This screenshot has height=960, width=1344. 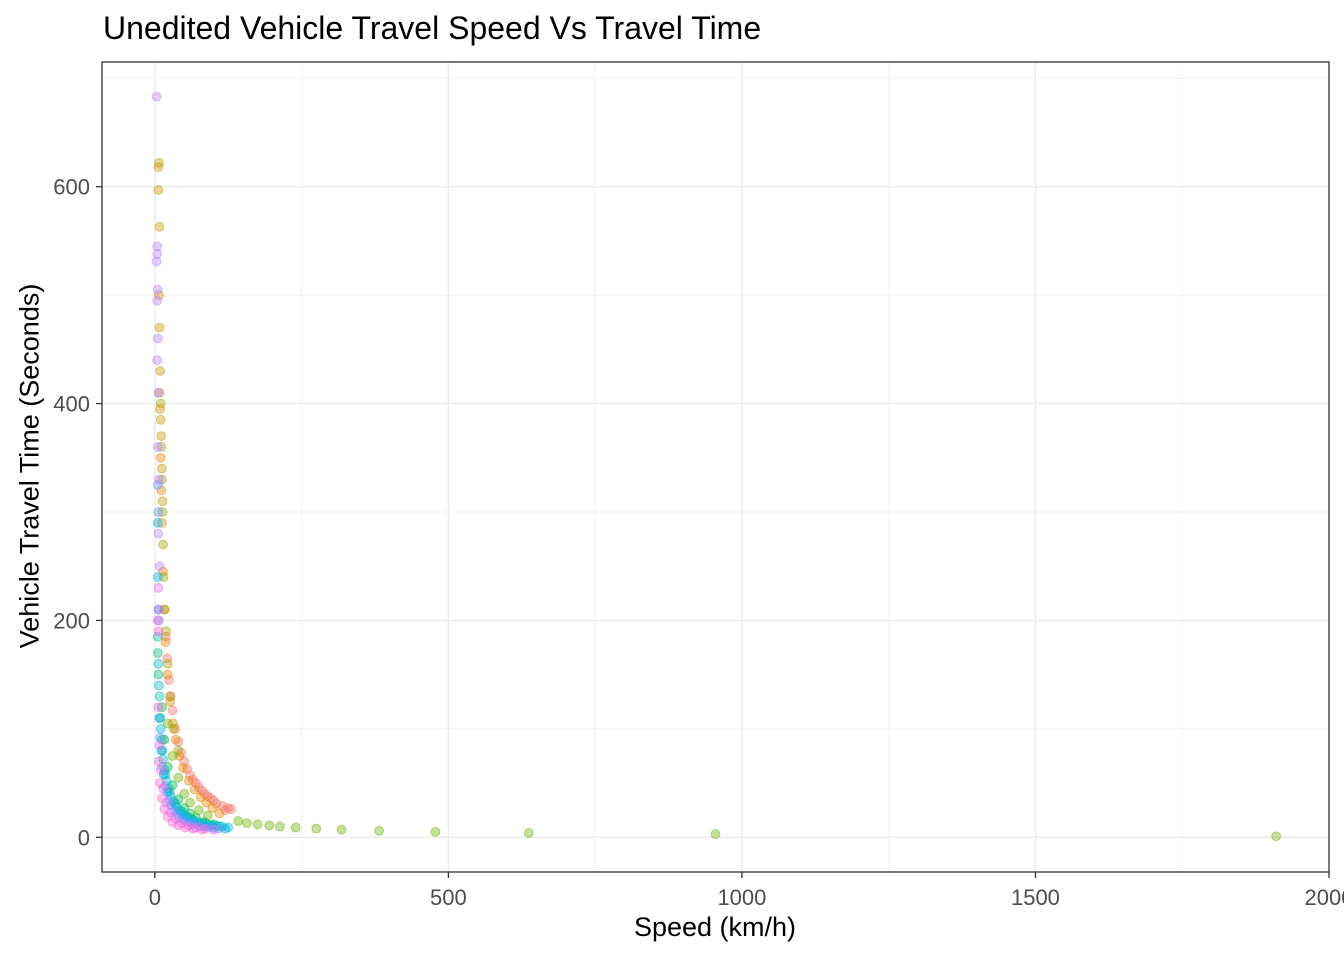 What do you see at coordinates (448, 897) in the screenshot?
I see `x-tick-label: 500` at bounding box center [448, 897].